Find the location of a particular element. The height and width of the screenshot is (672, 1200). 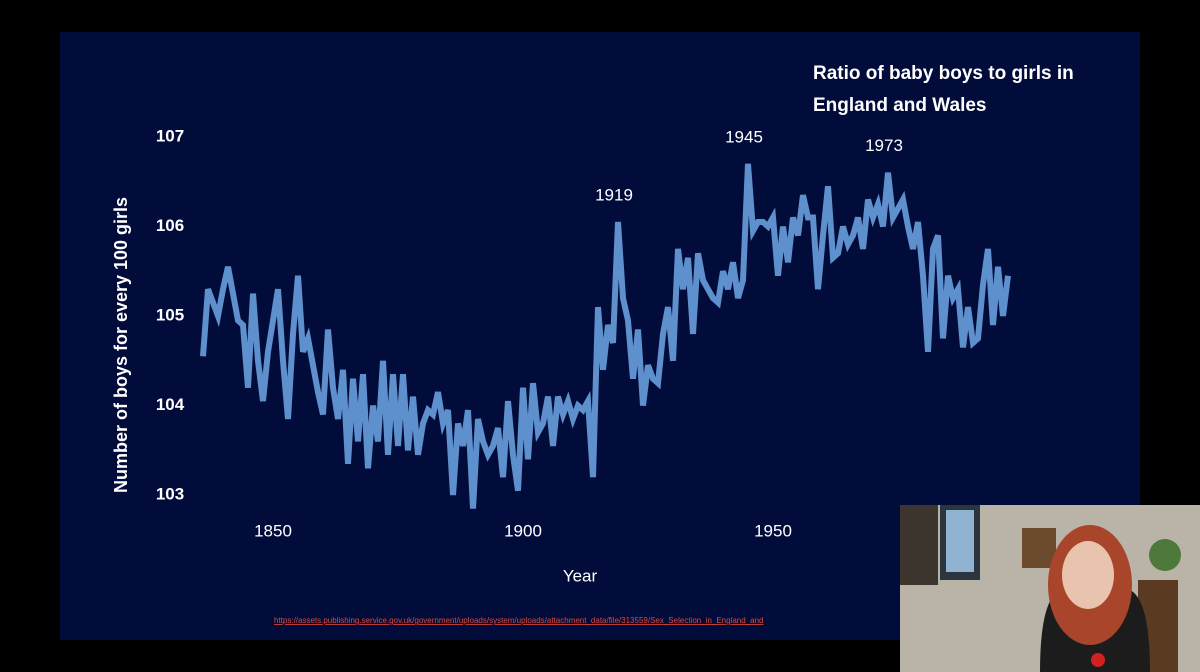

picture is located at coordinates (960, 541).